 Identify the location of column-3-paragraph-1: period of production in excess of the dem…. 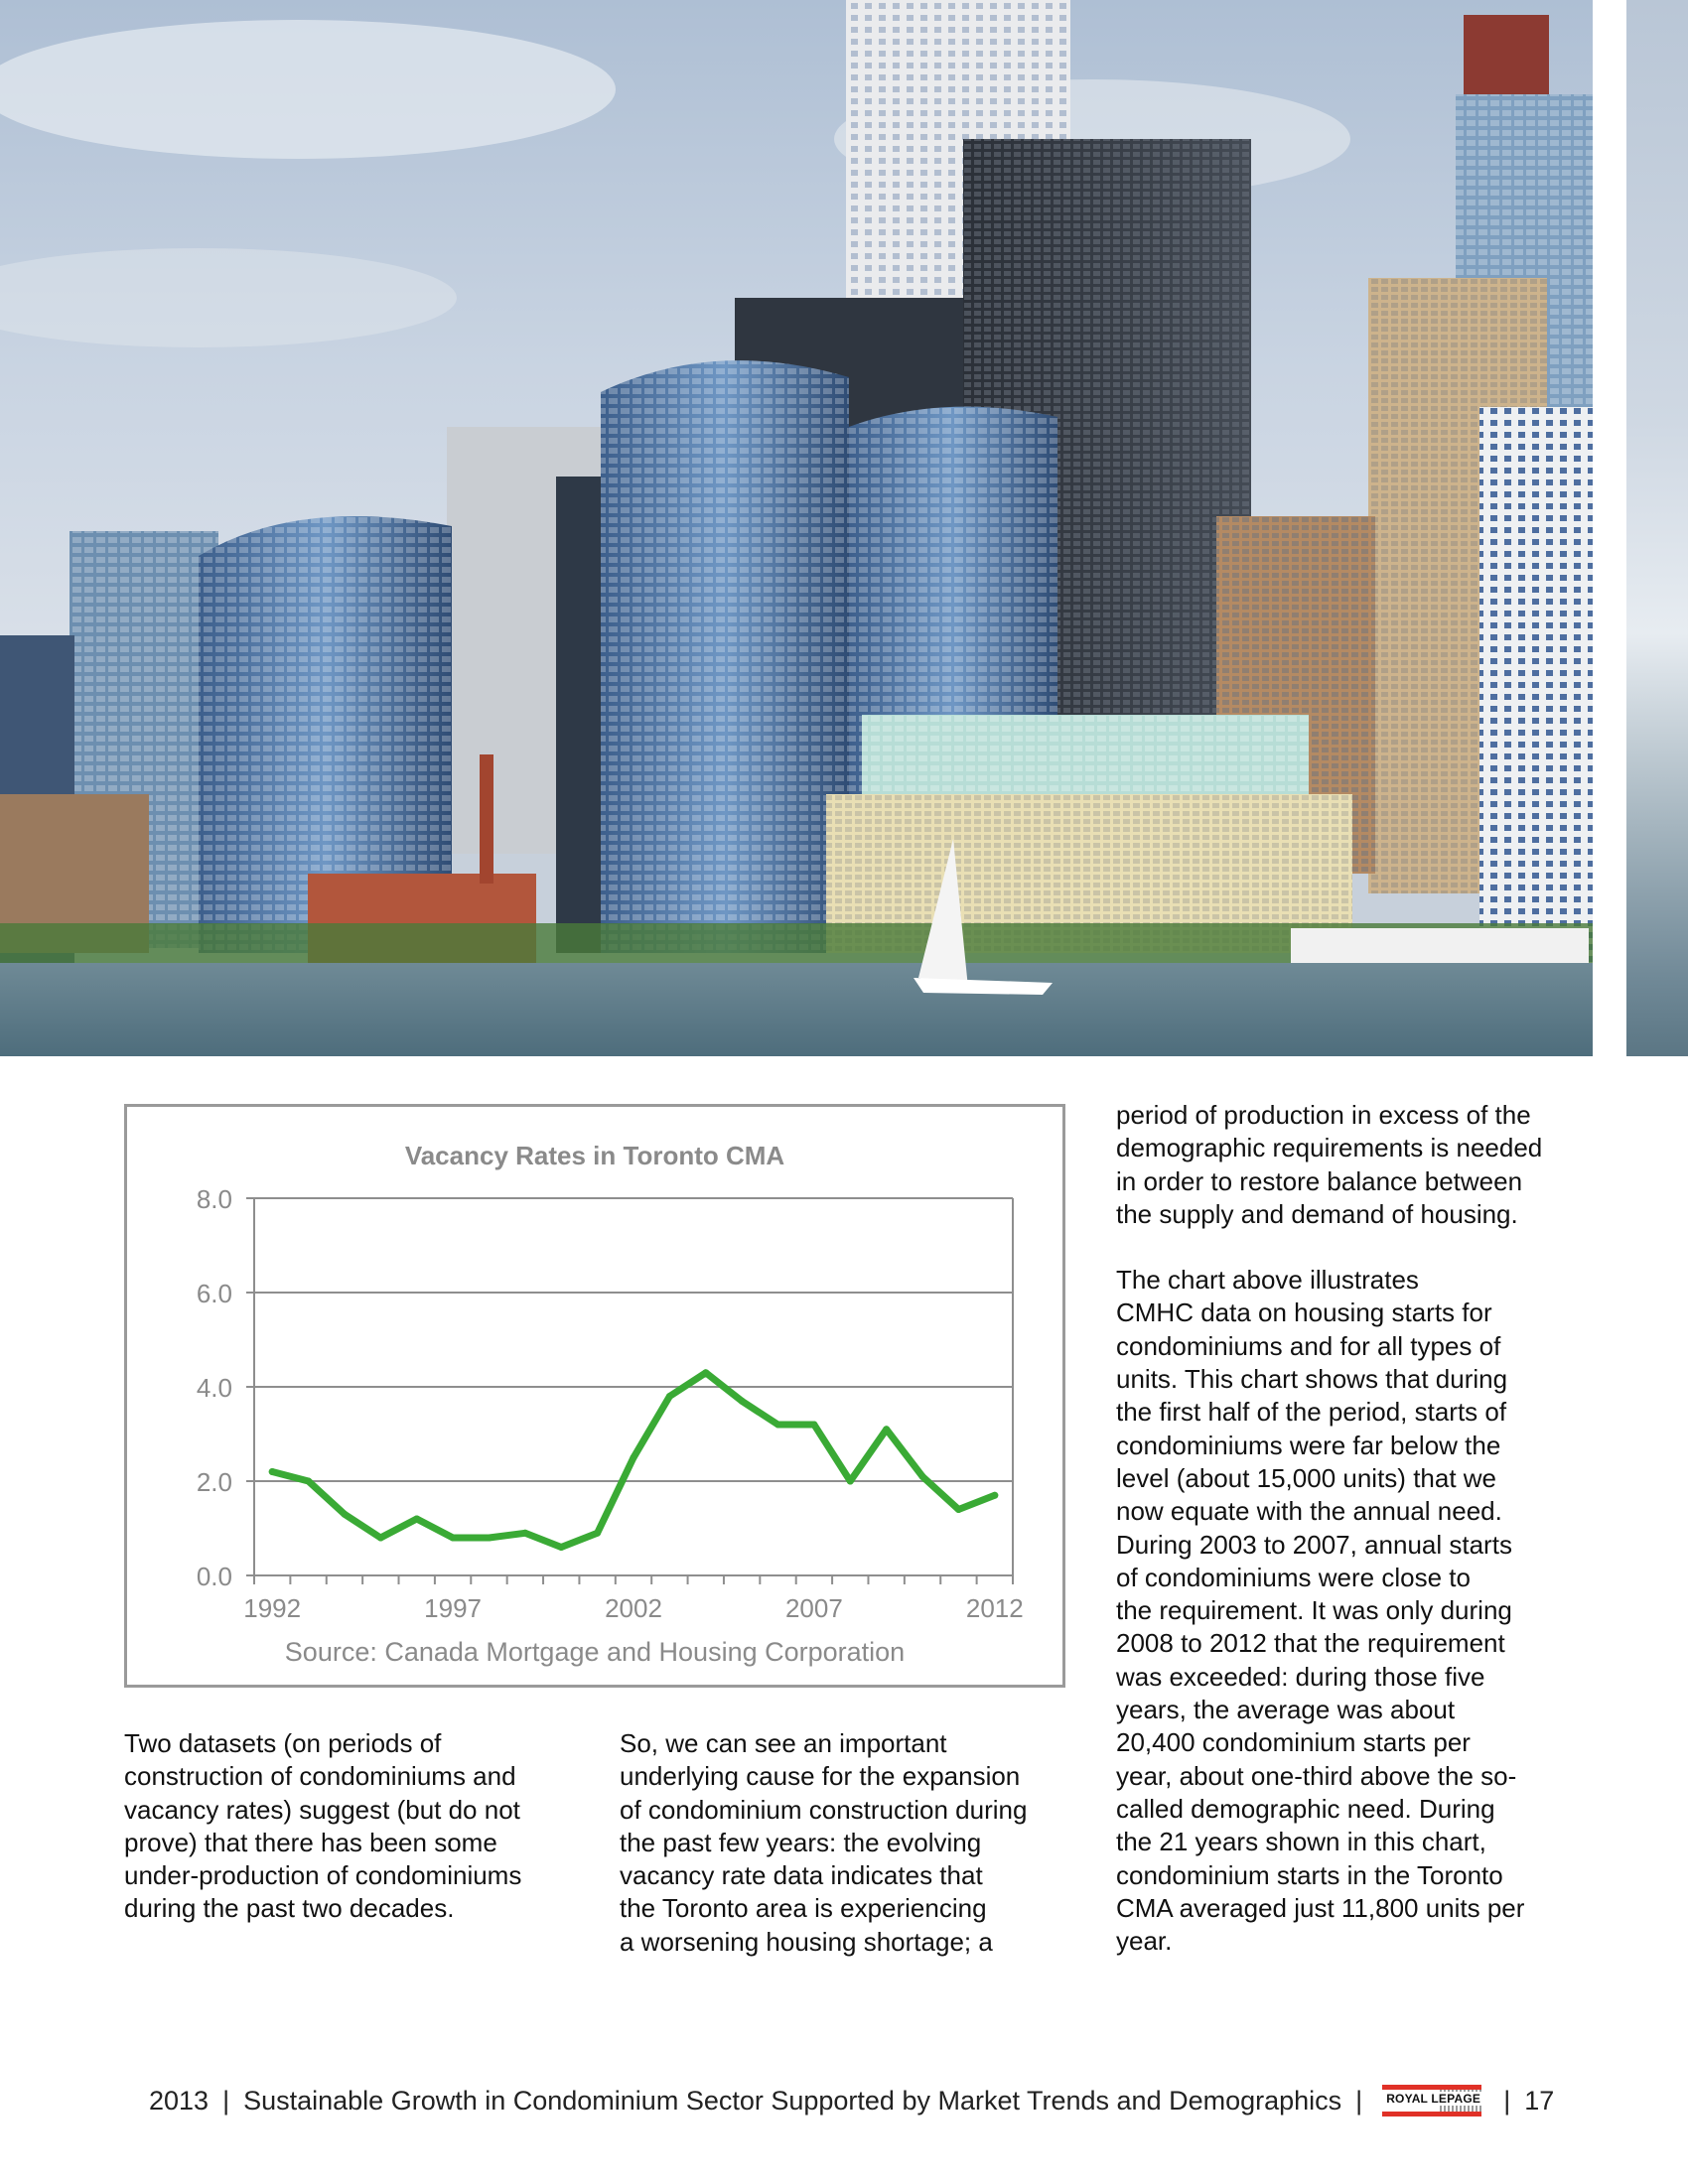
(1349, 1165).